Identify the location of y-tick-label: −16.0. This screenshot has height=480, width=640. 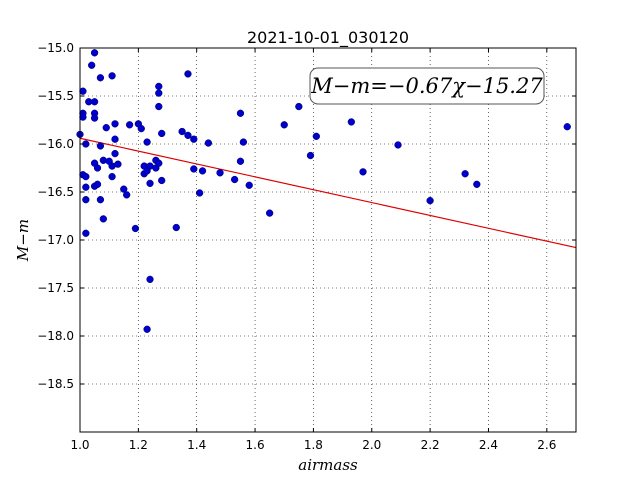
(55, 144).